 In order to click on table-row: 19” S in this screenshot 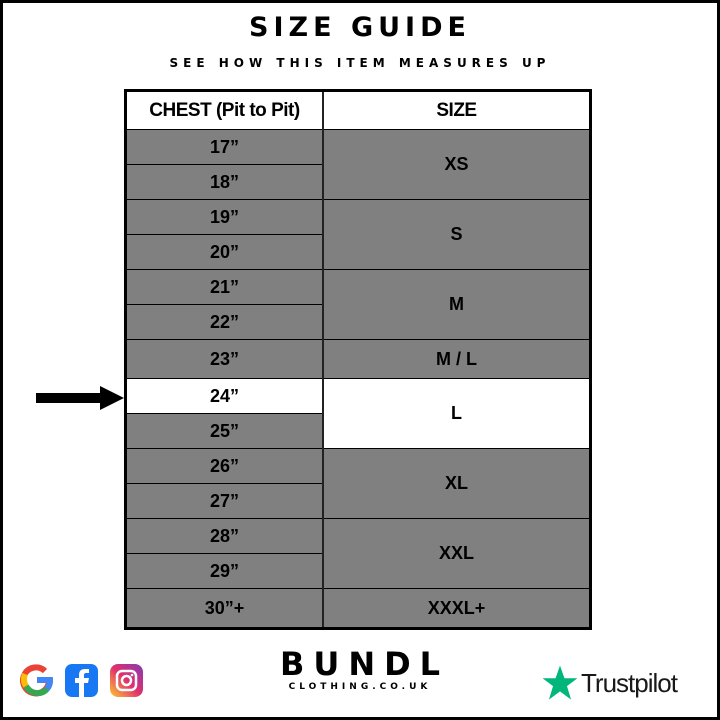, I will do `click(358, 234)`.